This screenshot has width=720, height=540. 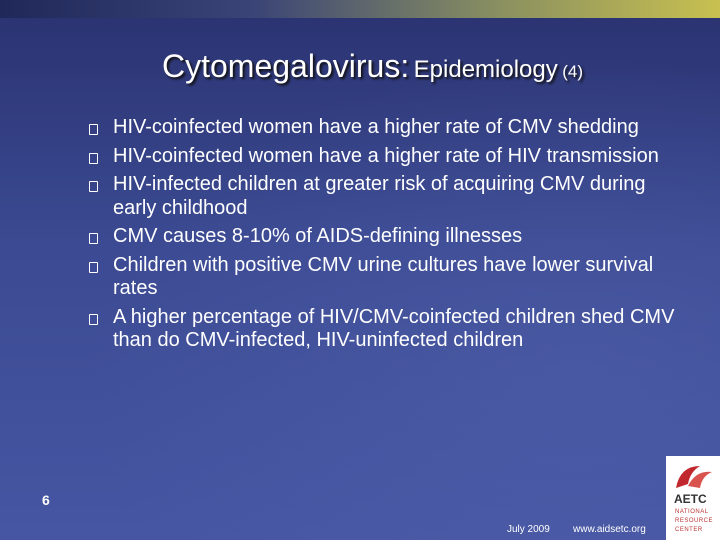 I want to click on logo: AETC NATIONAL RESOURCE CENTER, so click(x=693, y=498).